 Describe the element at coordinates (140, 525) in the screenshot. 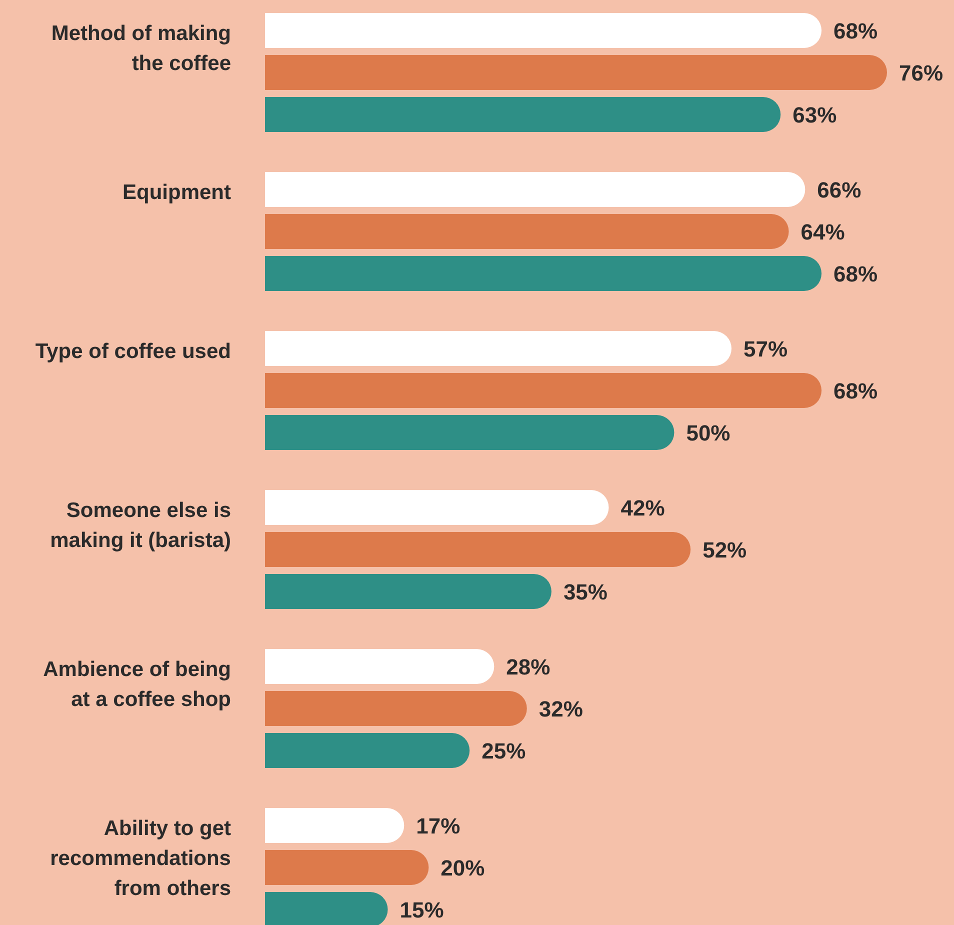

I see `y-tick-label: Someone else is making it (barista)` at that location.